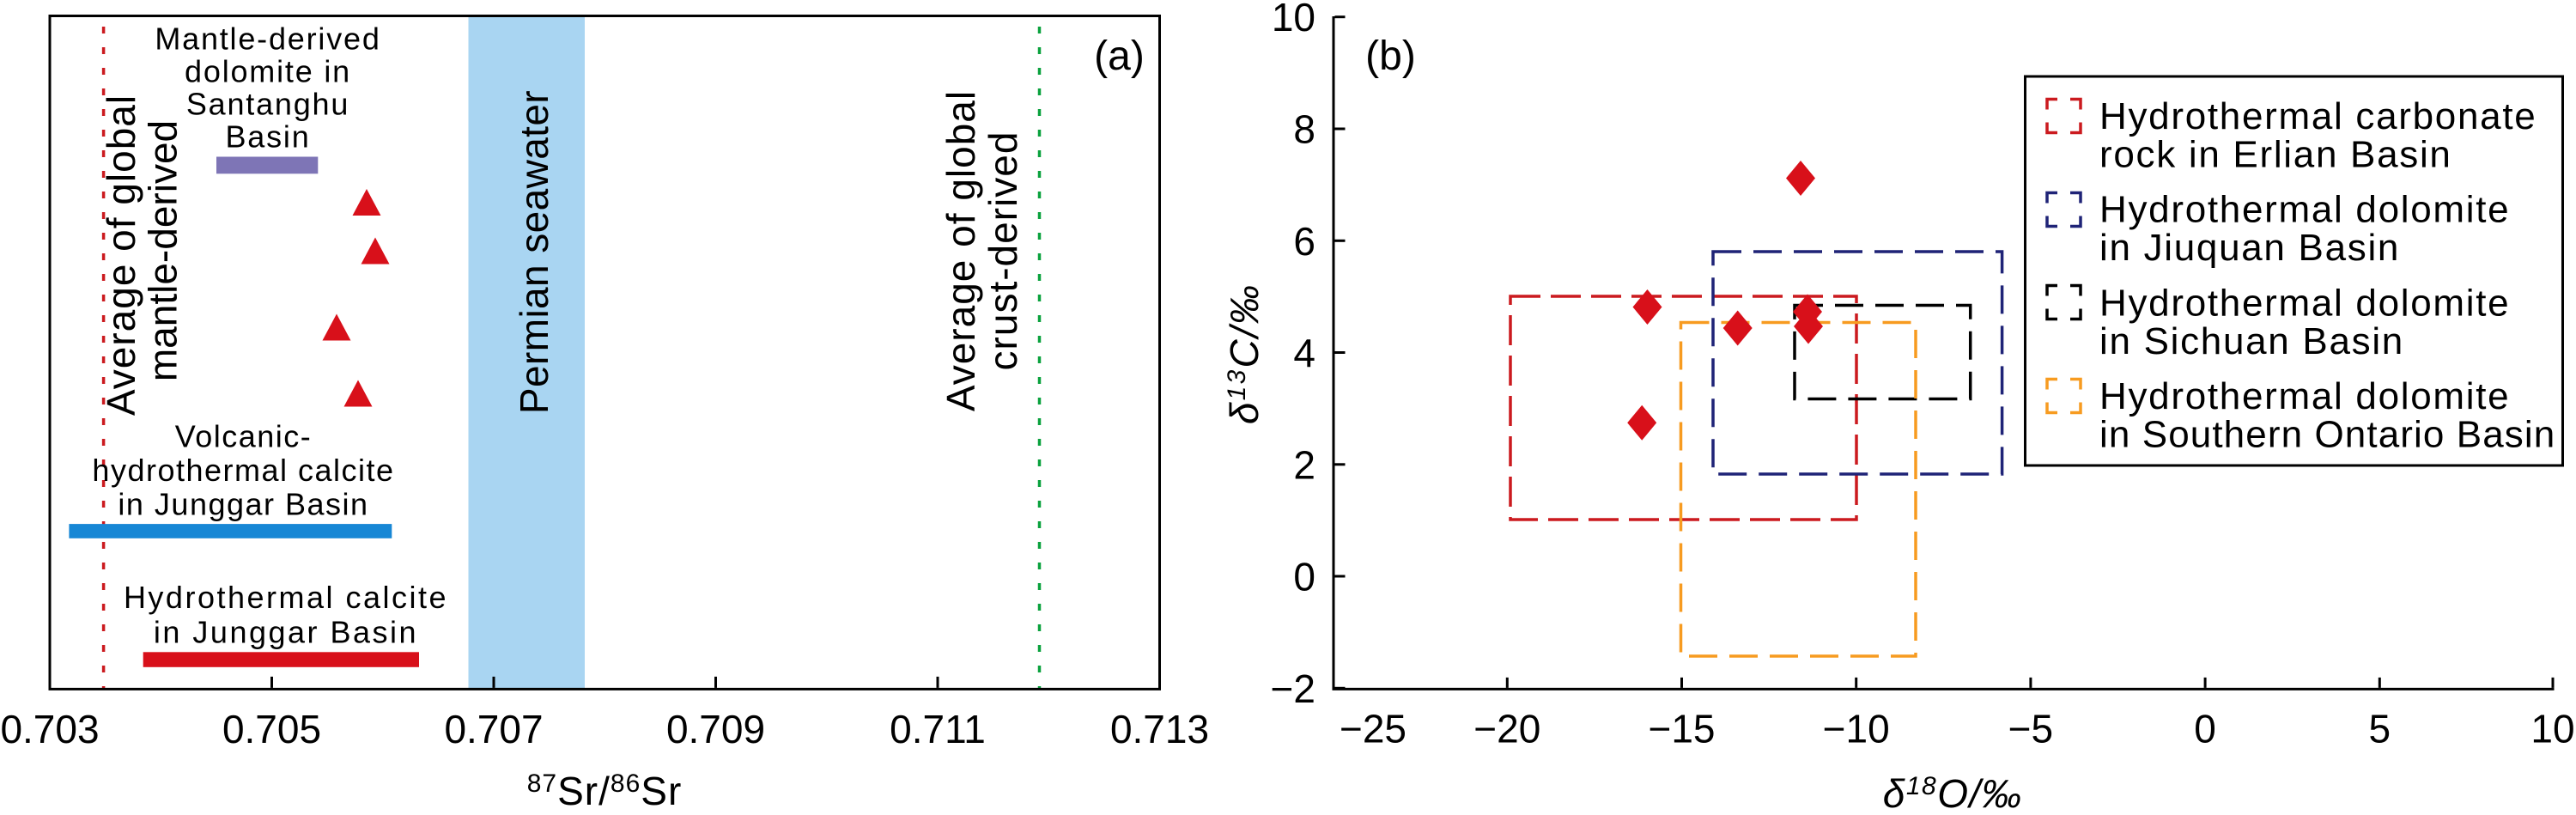 This screenshot has width=2576, height=815. What do you see at coordinates (938, 729) in the screenshot?
I see `svg-text: 0.711` at bounding box center [938, 729].